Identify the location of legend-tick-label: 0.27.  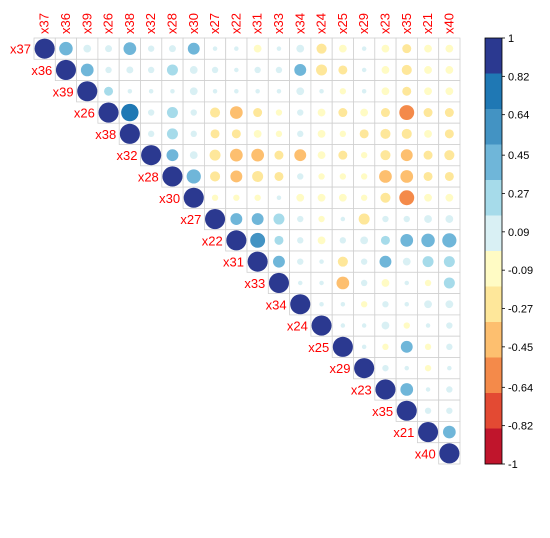
(518, 194).